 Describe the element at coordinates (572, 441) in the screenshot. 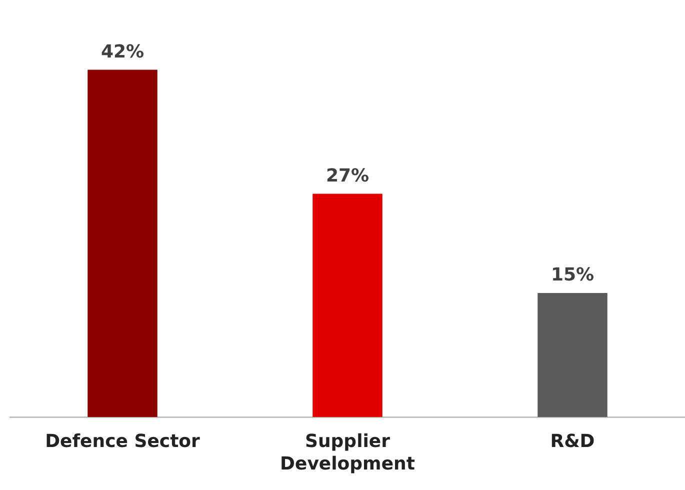

I see `x-tick-label: R&D` at that location.